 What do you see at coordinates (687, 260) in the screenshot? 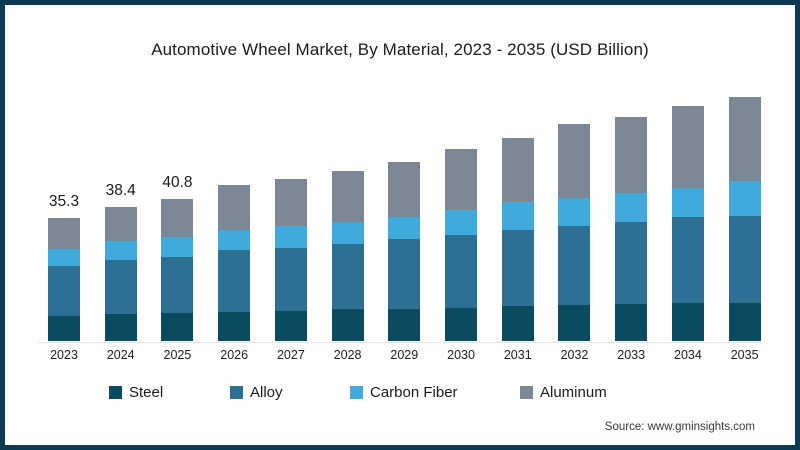
I see `bar-segment-alloy-2034` at bounding box center [687, 260].